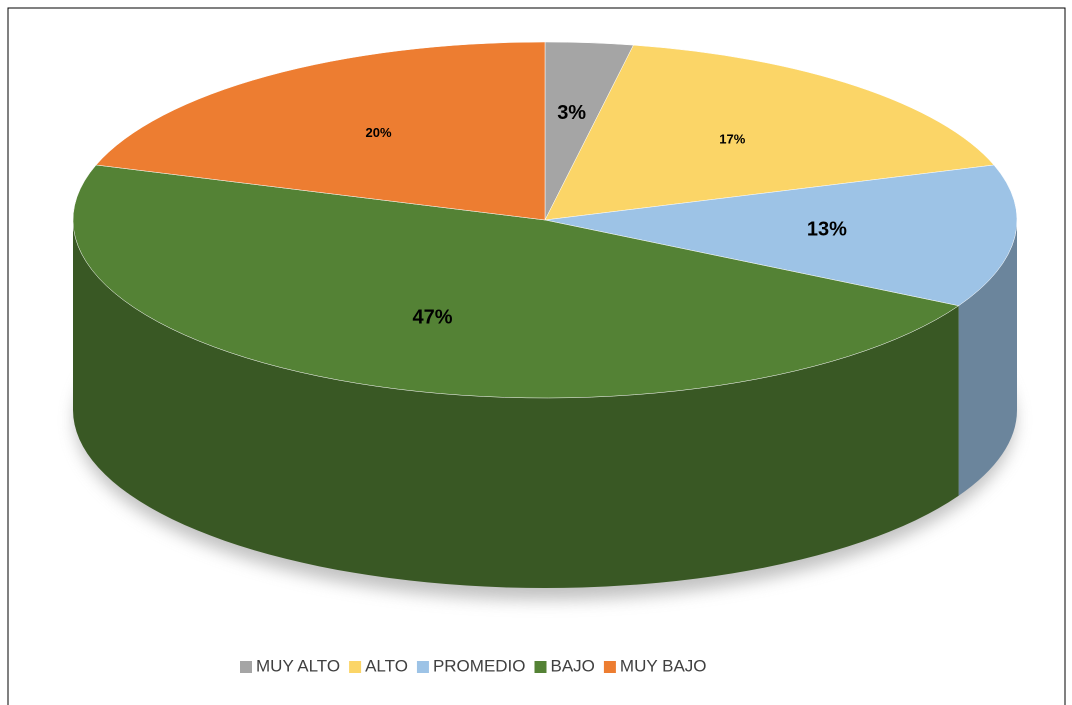  What do you see at coordinates (298, 665) in the screenshot?
I see `legend-label: MUY ALTO` at bounding box center [298, 665].